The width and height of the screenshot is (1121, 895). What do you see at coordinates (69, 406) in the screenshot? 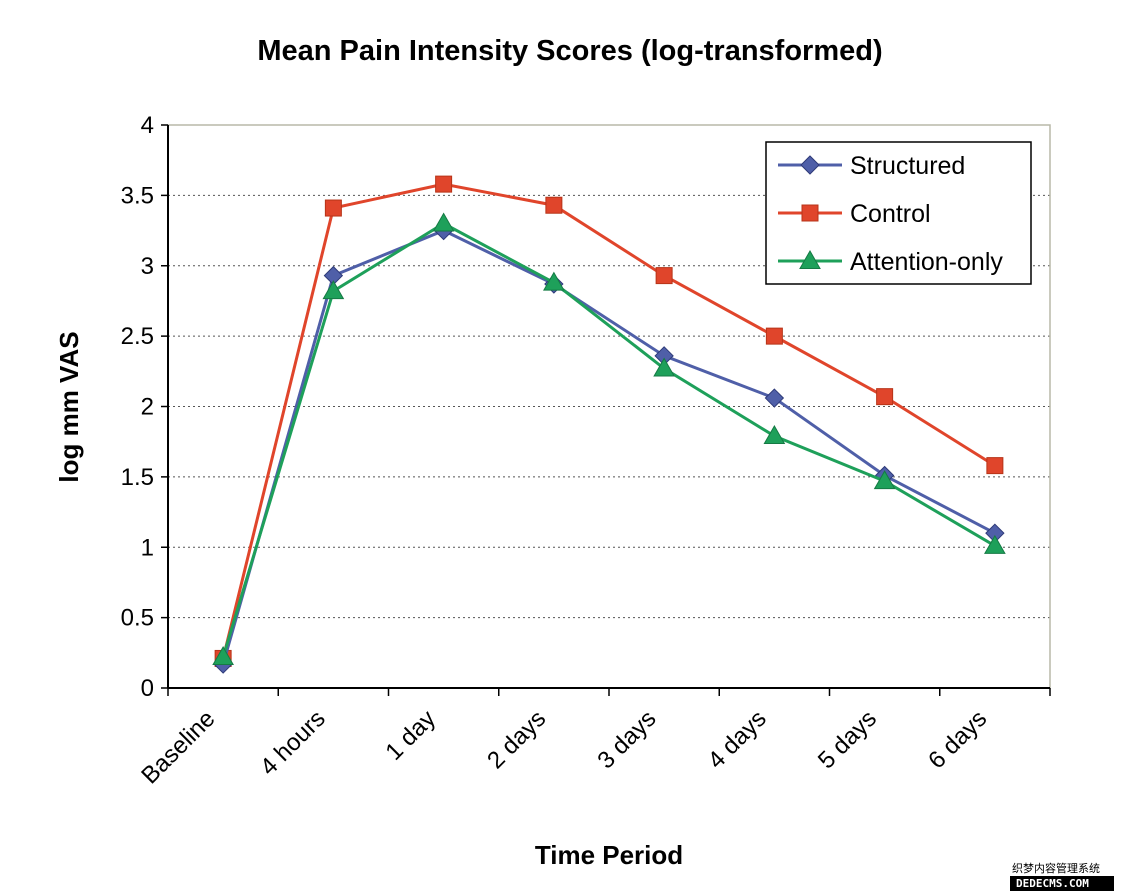
I see `y-axis-title: log mm VAS` at bounding box center [69, 406].